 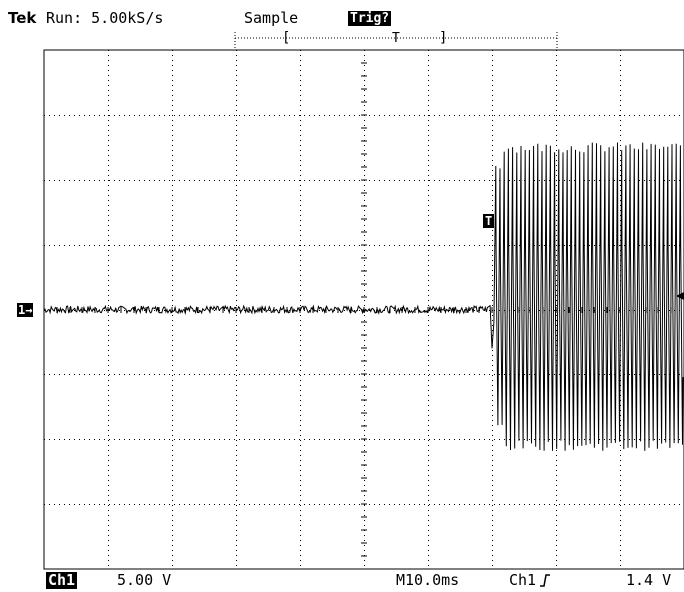 What do you see at coordinates (62, 580) in the screenshot?
I see `channel-badge: Ch1` at bounding box center [62, 580].